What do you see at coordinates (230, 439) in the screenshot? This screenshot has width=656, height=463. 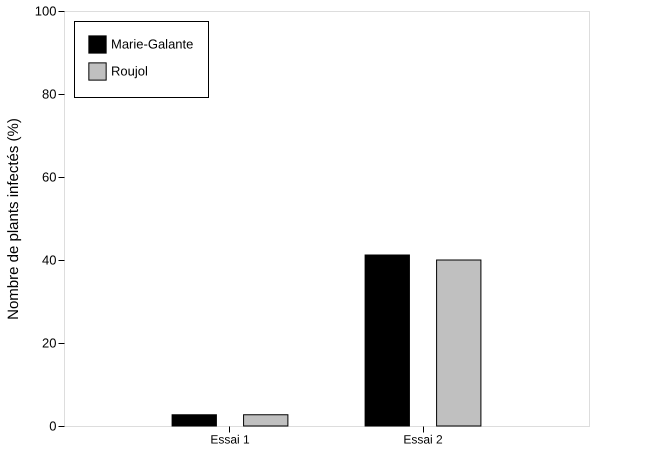 I see `x-tick-label: Essai 1` at bounding box center [230, 439].